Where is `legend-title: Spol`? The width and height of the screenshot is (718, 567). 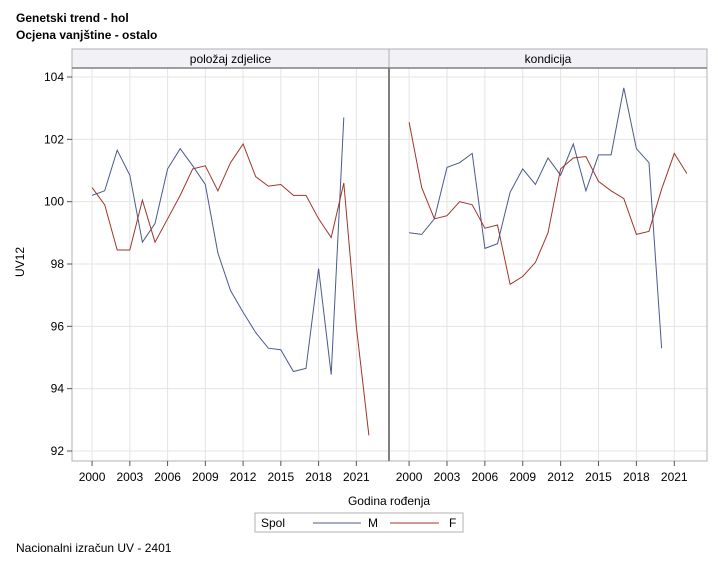 legend-title: Spol is located at coordinates (273, 523).